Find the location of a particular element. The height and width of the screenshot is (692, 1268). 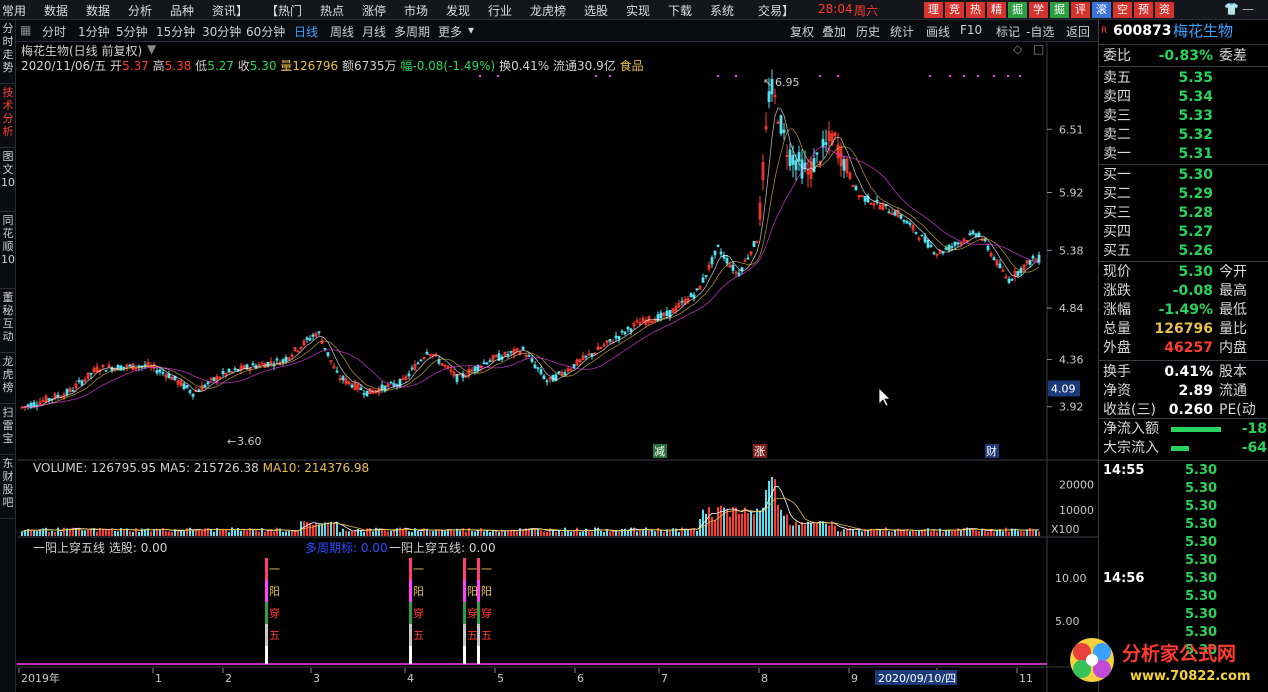

period-tab: 60分钟 is located at coordinates (266, 32).